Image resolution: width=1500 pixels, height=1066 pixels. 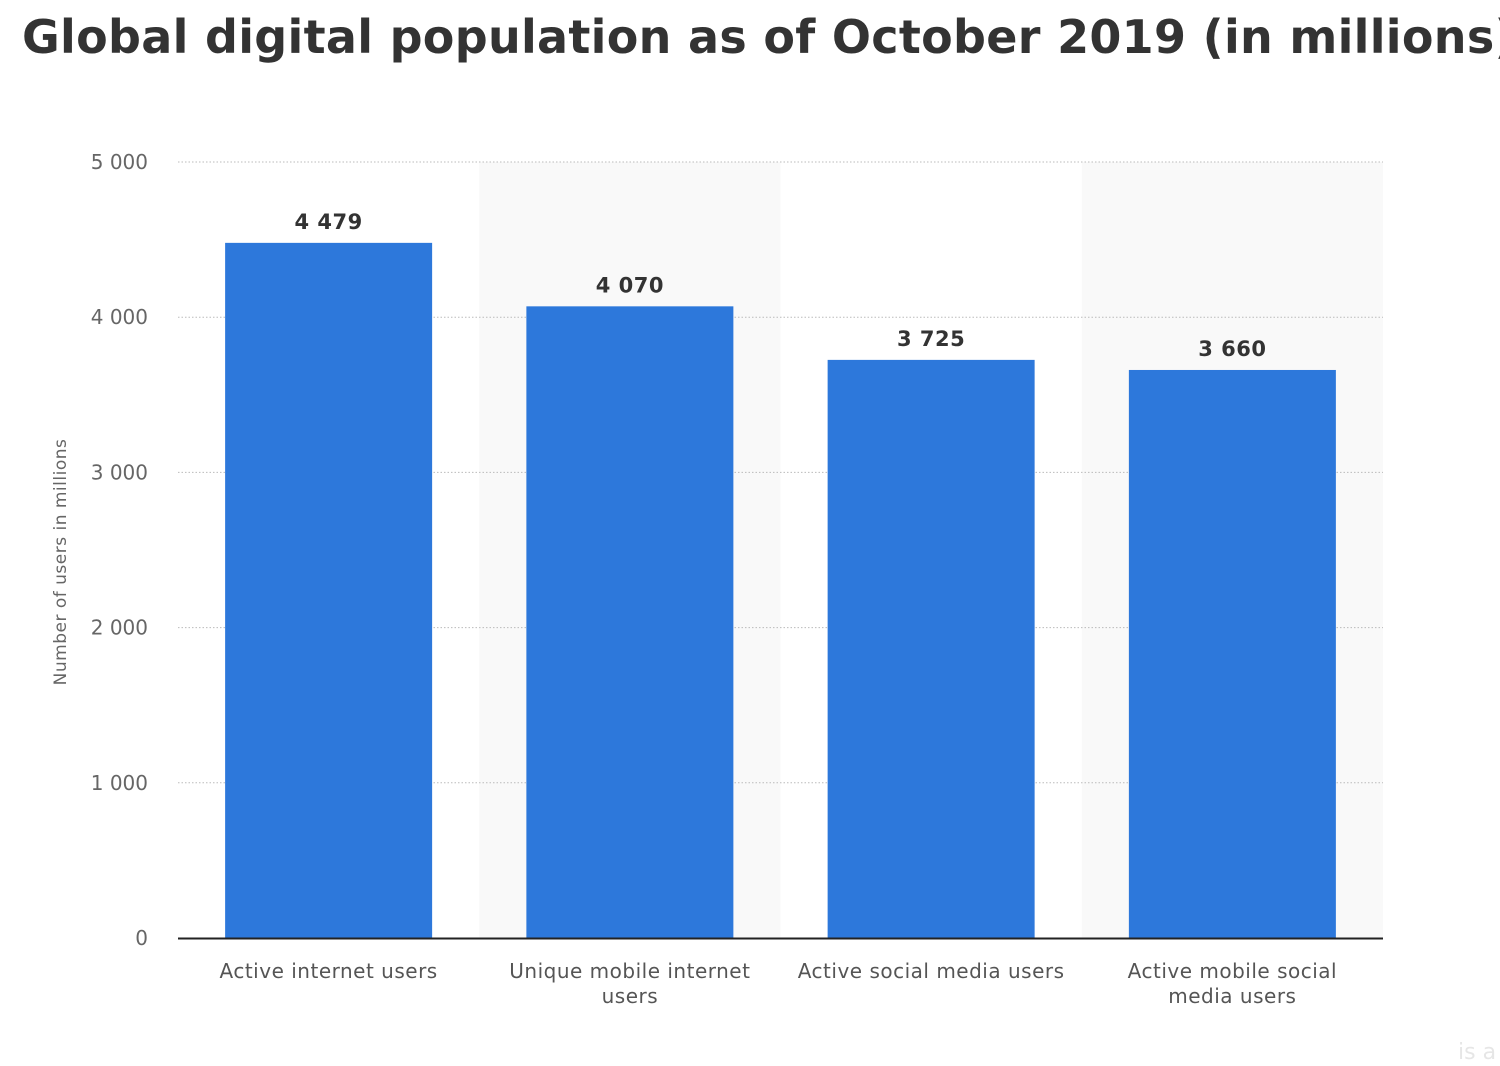 What do you see at coordinates (931, 971) in the screenshot?
I see `x-tick-label: Active social media users` at bounding box center [931, 971].